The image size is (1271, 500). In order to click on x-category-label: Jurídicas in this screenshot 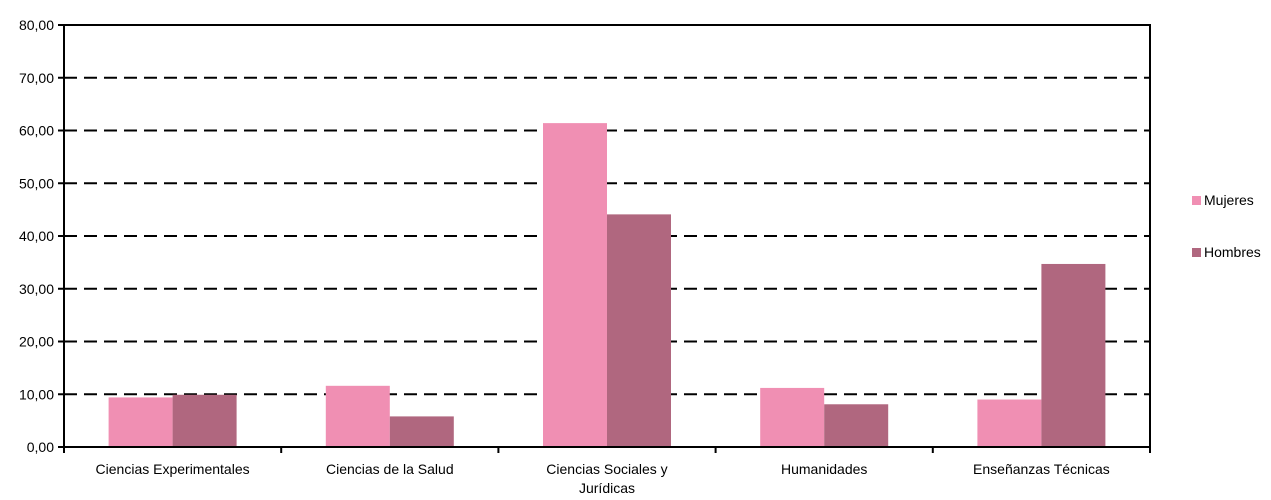, I will do `click(607, 488)`.